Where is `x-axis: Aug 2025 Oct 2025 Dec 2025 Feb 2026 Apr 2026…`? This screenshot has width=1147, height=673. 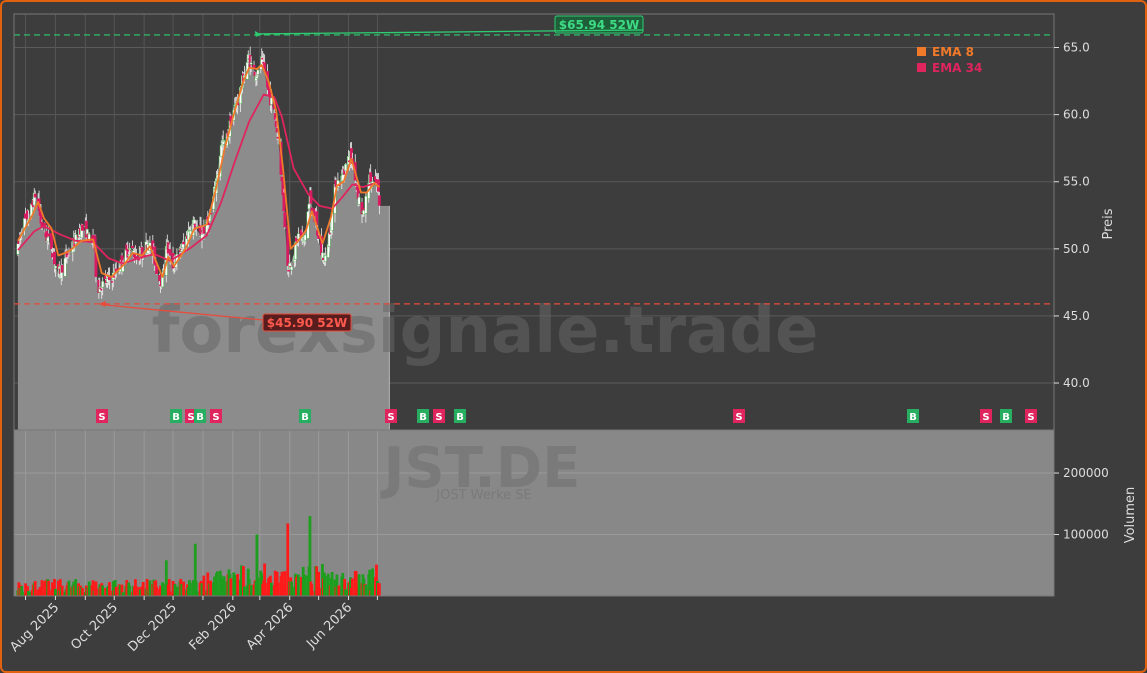 x-axis: Aug 2025 Oct 2025 Dec 2025 Feb 2026 Apr 2026… is located at coordinates (192, 625).